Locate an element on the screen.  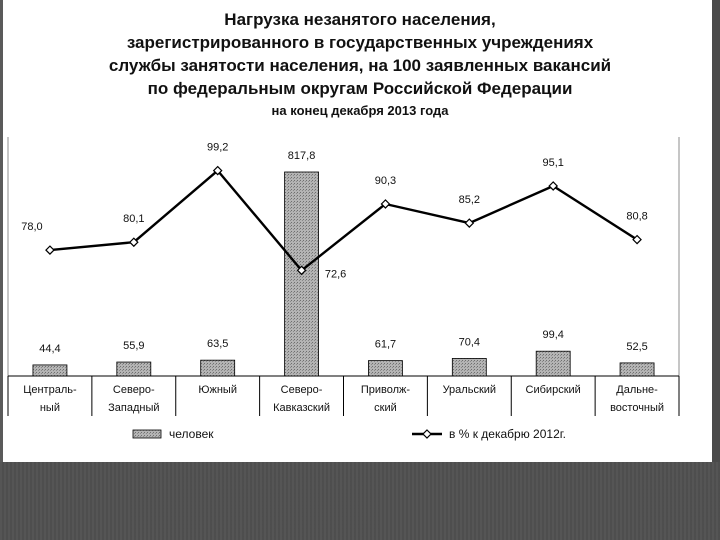
x-tick-label-4-1: ский is located at coordinates (385, 408).